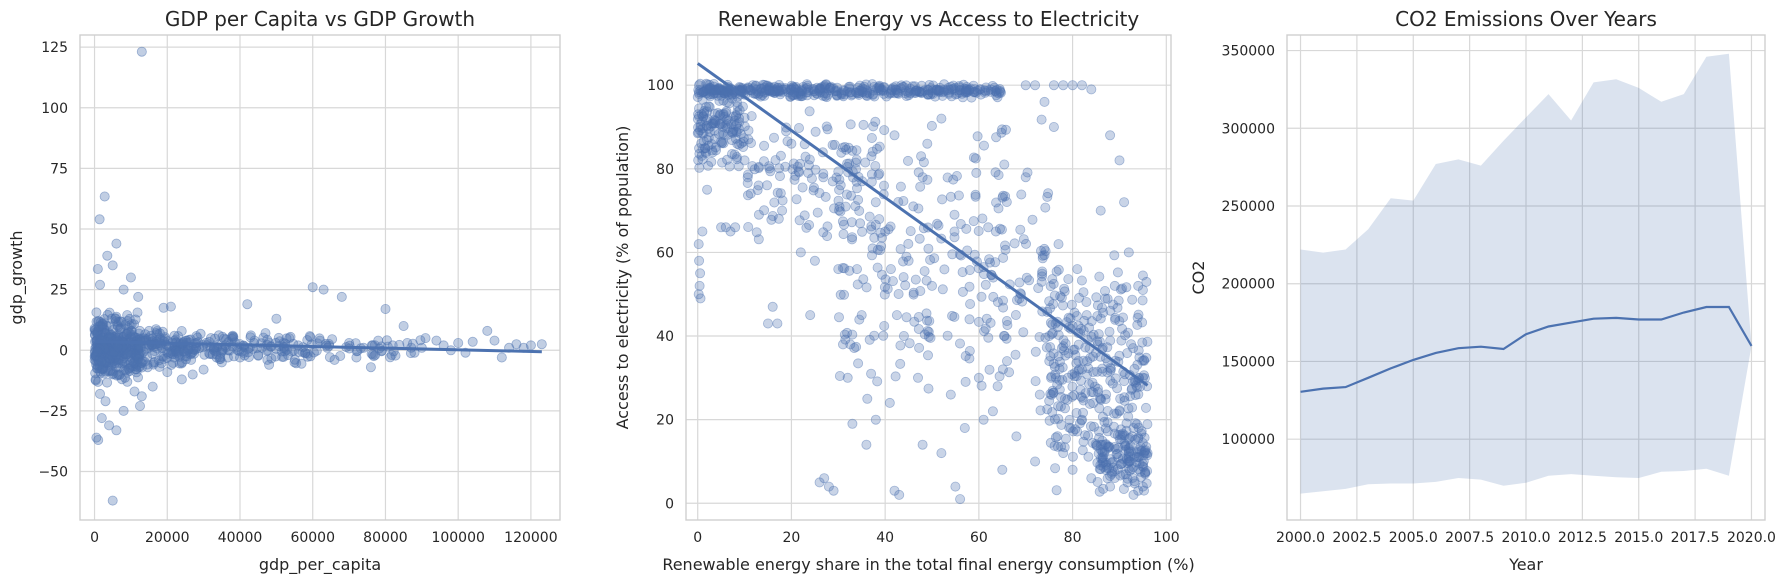 The height and width of the screenshot is (584, 1787). What do you see at coordinates (1166, 538) in the screenshot?
I see `x-tick-label: 100` at bounding box center [1166, 538].